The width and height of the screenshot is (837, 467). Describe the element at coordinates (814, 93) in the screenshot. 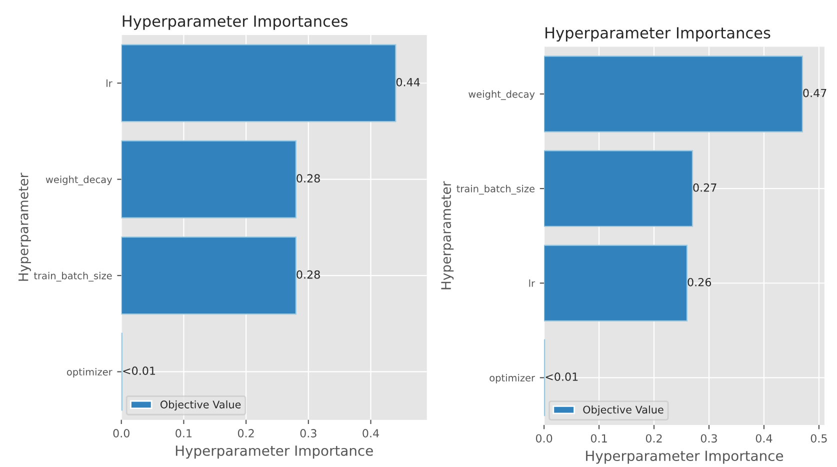

I see `data-label: 0.47` at that location.